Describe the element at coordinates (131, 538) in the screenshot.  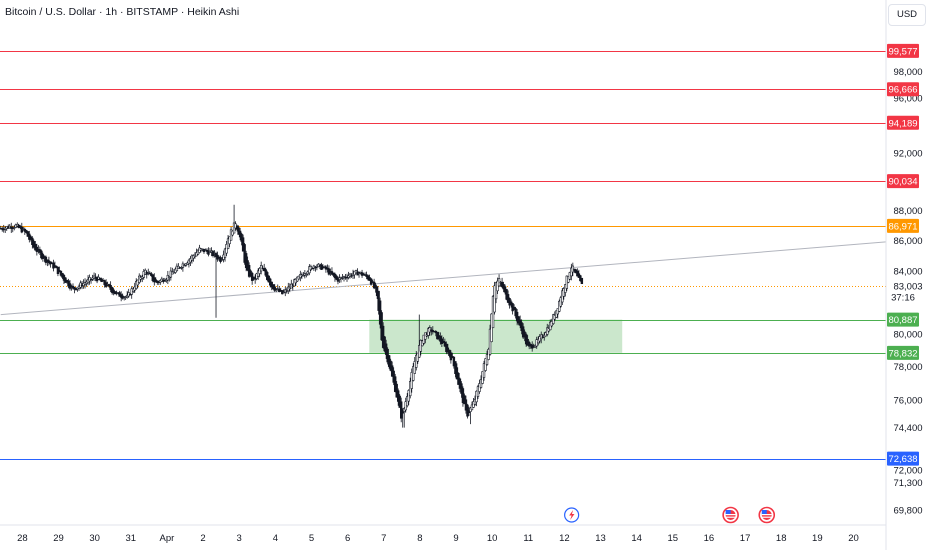
I see `x-tick-label-3: 31` at that location.